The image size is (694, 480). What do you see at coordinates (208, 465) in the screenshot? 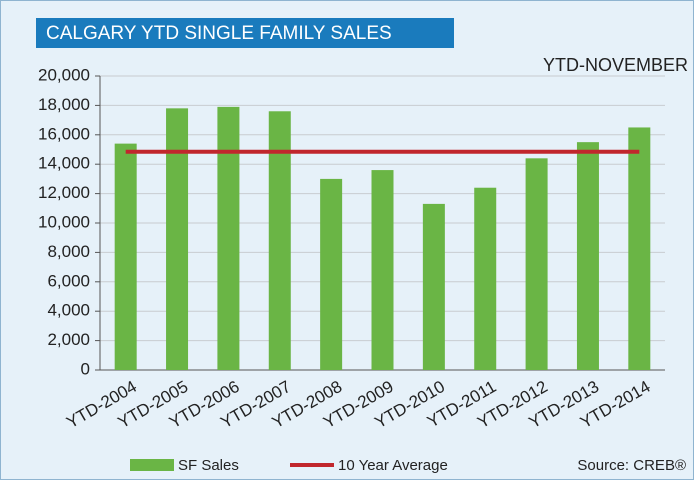
I see `legend-label: SF Sales` at bounding box center [208, 465].